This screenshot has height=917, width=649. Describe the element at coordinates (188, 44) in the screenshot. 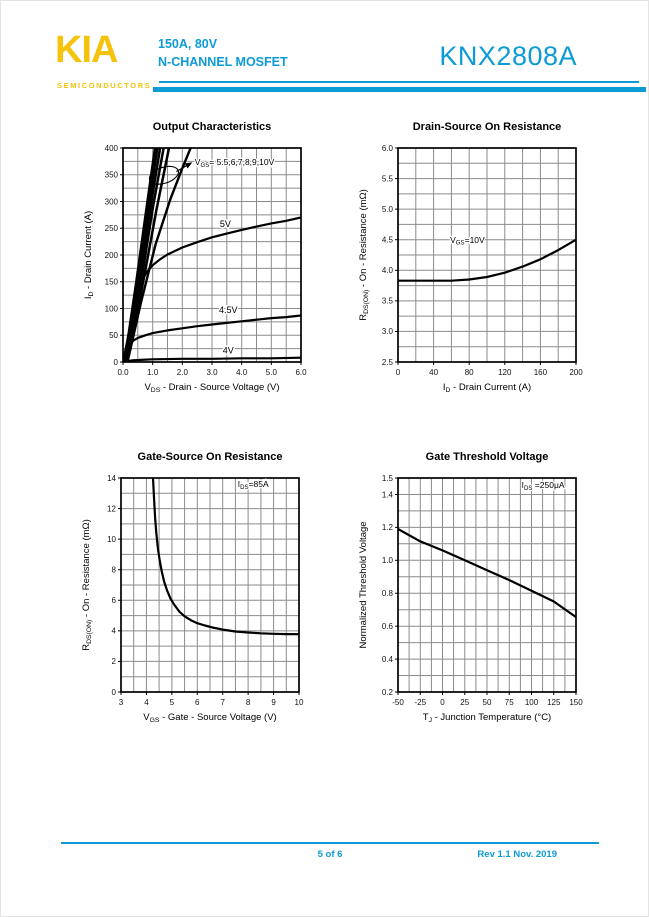

I see `device-rating: 150A, 80V` at that location.